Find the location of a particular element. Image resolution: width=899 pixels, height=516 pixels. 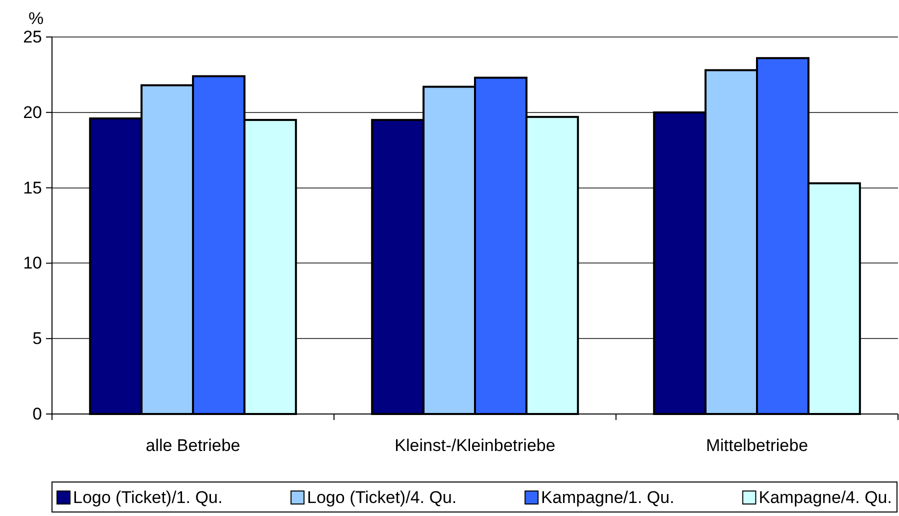

x-tick-label: Mittelbetriebe is located at coordinates (757, 445).